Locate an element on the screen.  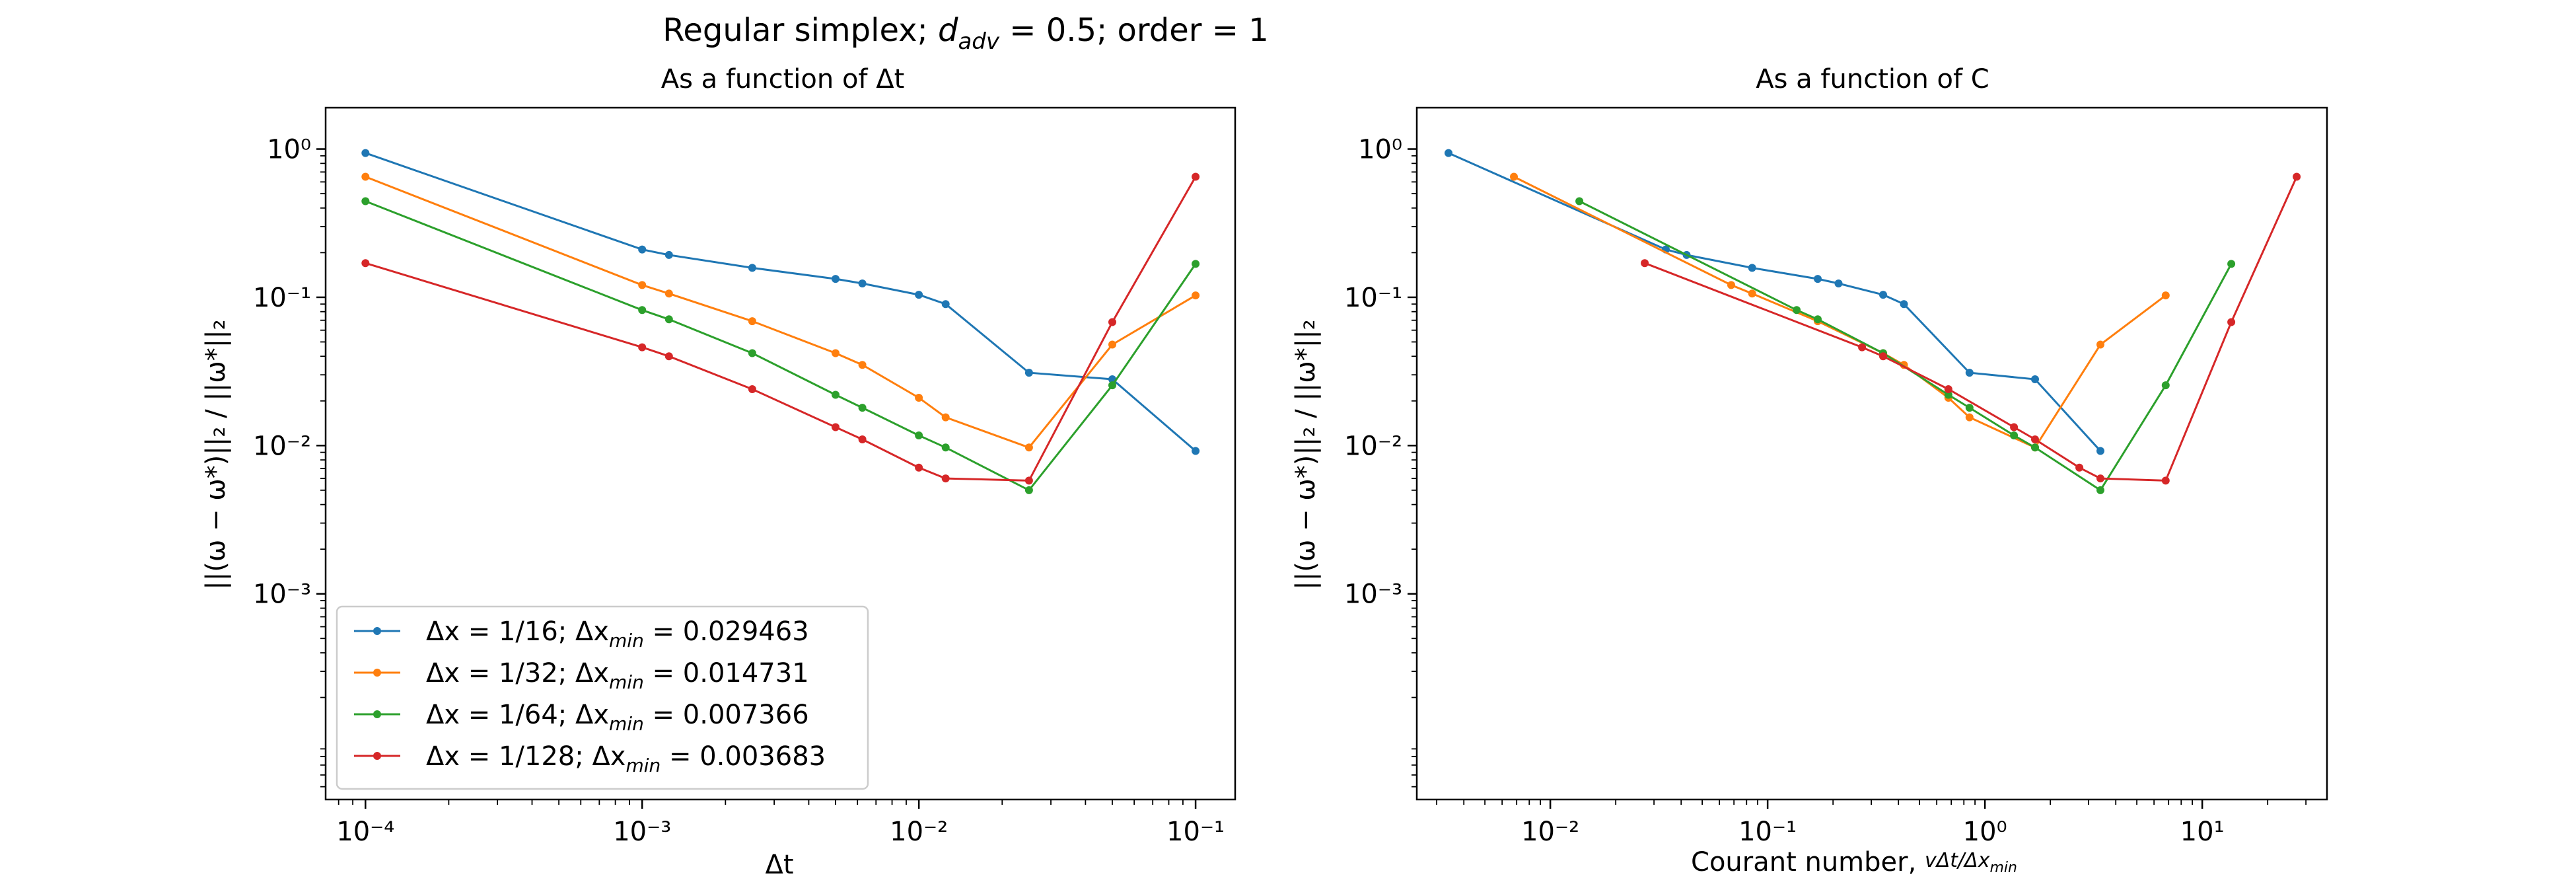
legend-item: Δx = 1/128; Δxmin = 0.003683 is located at coordinates (590, 759).